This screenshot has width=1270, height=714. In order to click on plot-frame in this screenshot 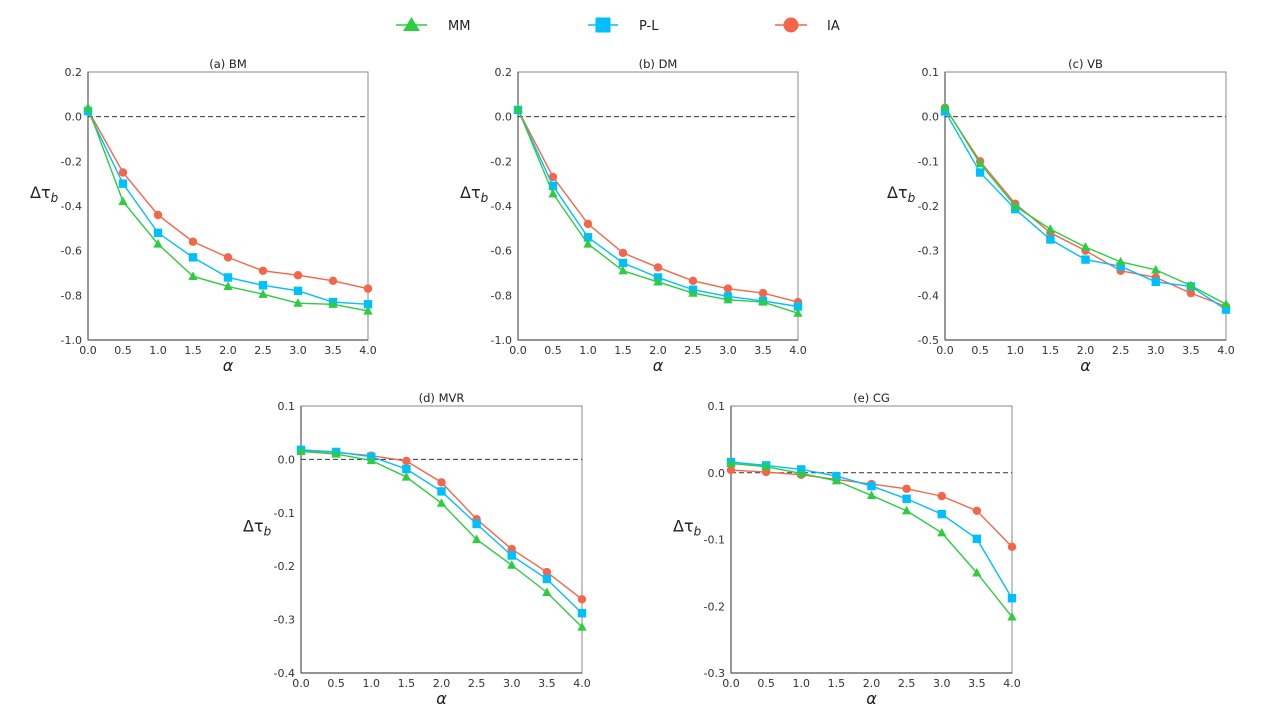, I will do `click(1085, 206)`.